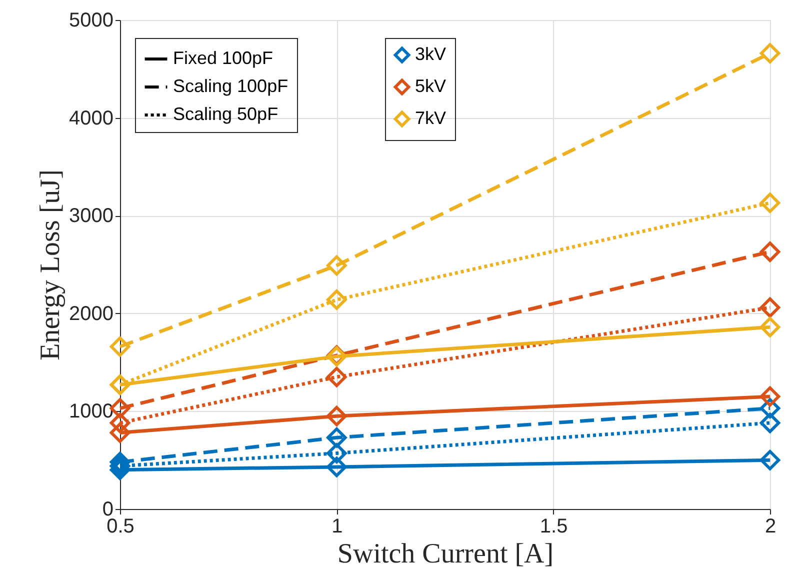 Image resolution: width=789 pixels, height=587 pixels. Describe the element at coordinates (770, 527) in the screenshot. I see `x-tick-label: 2` at that location.